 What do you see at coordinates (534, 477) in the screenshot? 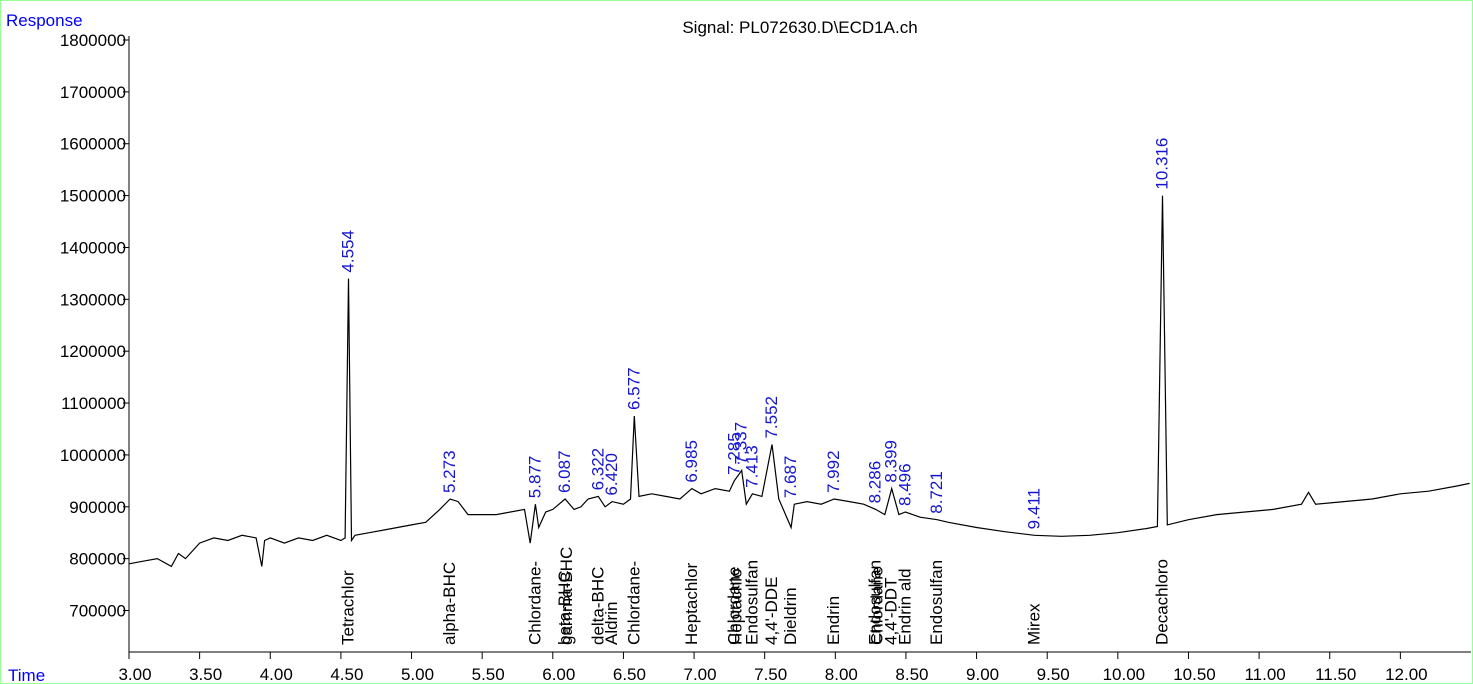
I see `peak-label: 5.877` at bounding box center [534, 477].